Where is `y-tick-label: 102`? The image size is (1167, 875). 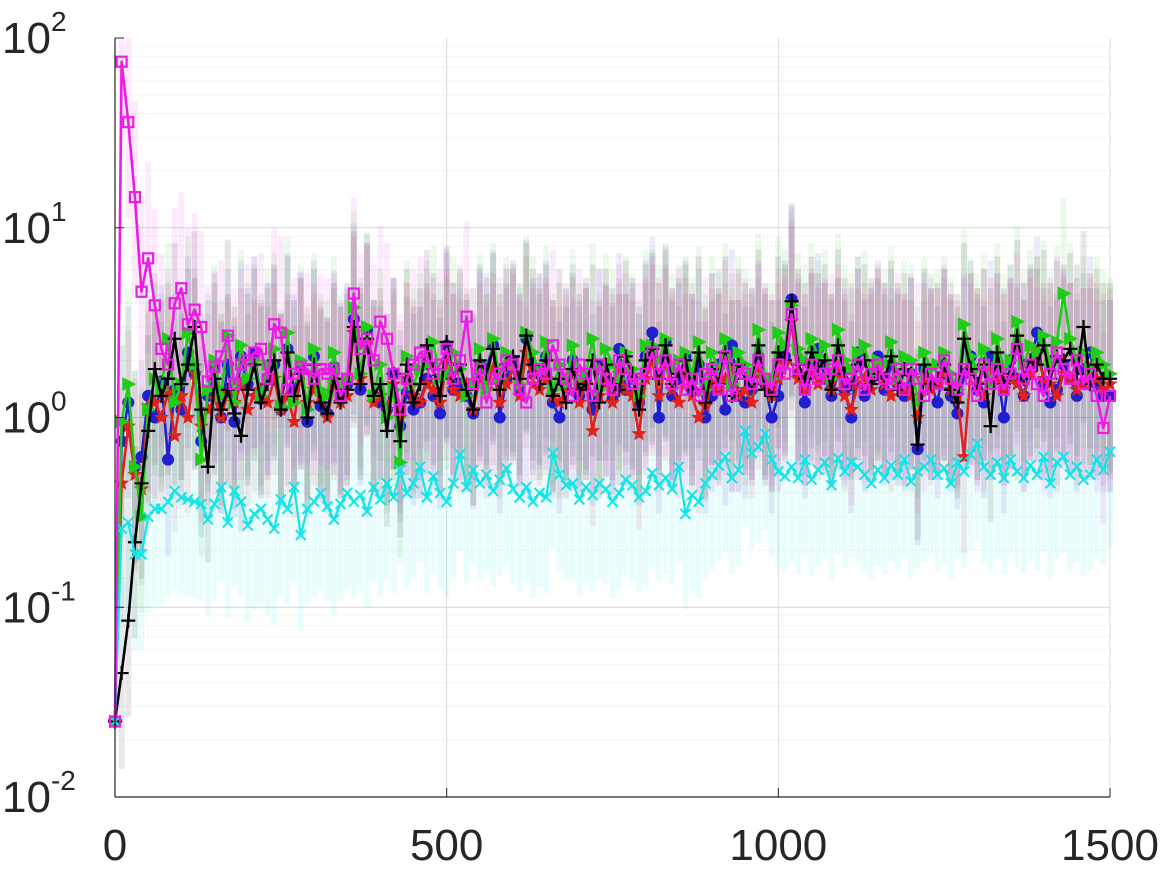 y-tick-label: 102 is located at coordinates (34, 34).